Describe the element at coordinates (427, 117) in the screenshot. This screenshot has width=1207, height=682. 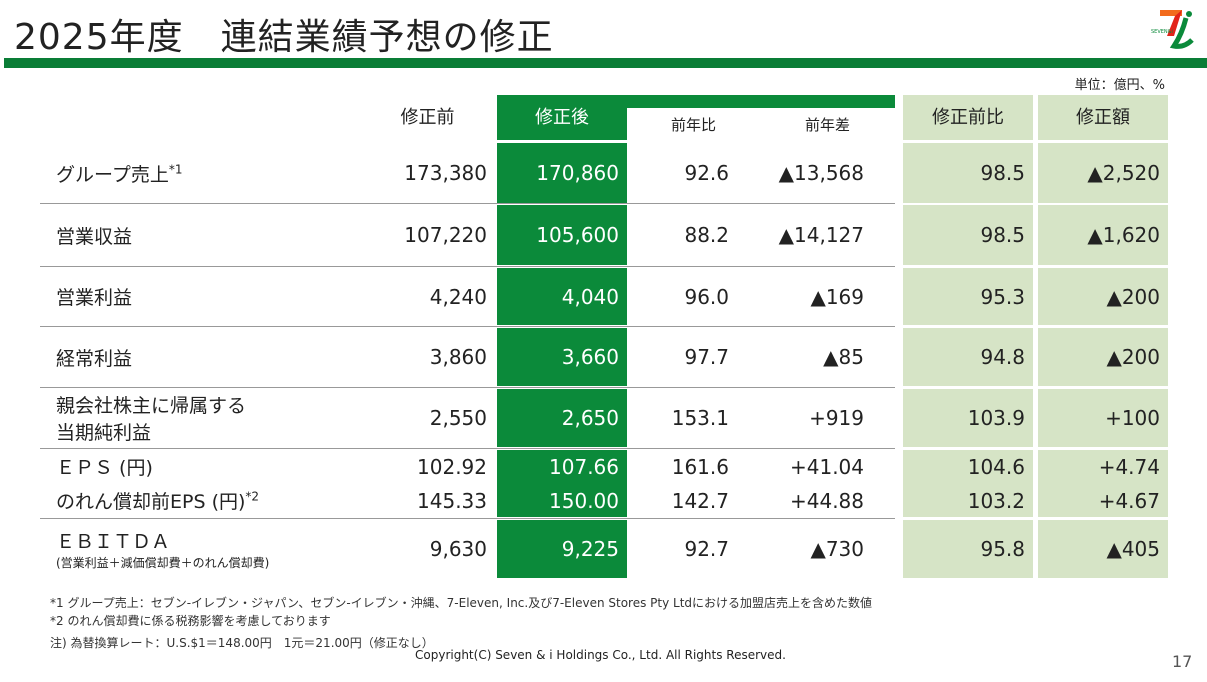
I see `header-before: 修正前` at that location.